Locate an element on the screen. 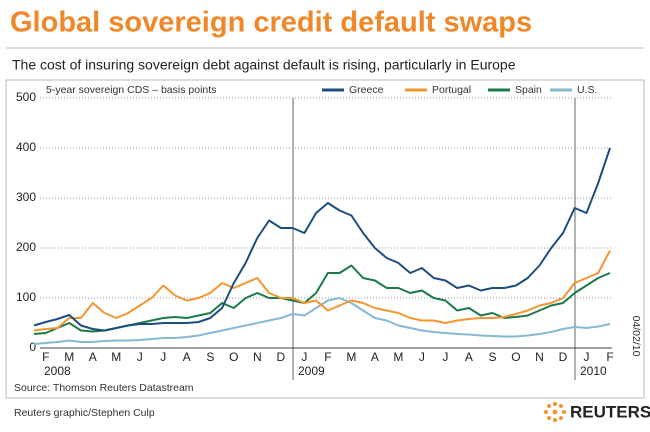  chart-title: Global sovereign credit default swaps is located at coordinates (271, 23).